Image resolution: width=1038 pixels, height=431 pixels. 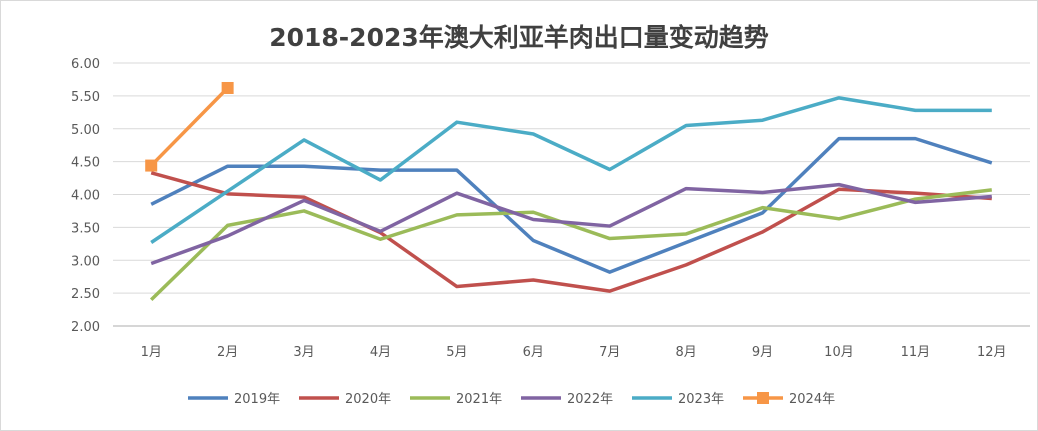 What do you see at coordinates (519, 37) in the screenshot?
I see `chart-title: 2018-2023年澳大利亚羊肉出口量变动趋势` at bounding box center [519, 37].